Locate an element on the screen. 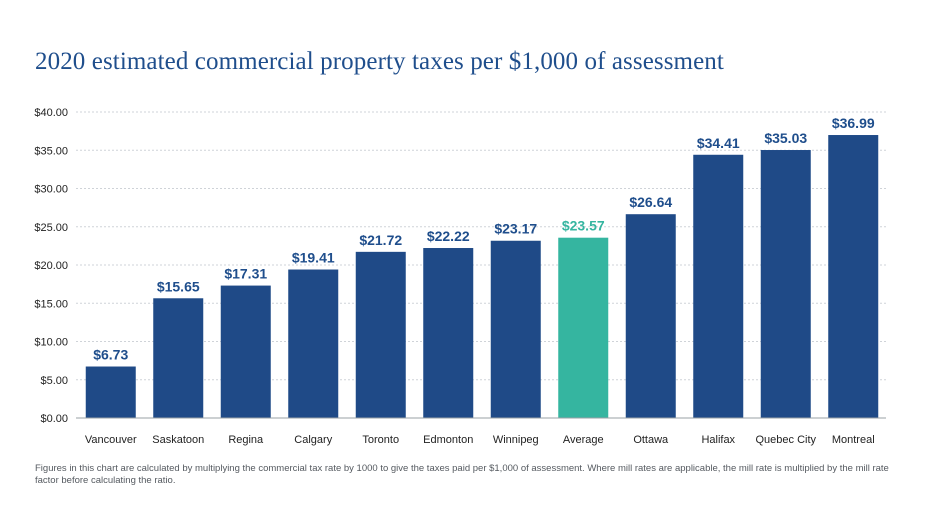  value-label: $36.99 is located at coordinates (853, 123).